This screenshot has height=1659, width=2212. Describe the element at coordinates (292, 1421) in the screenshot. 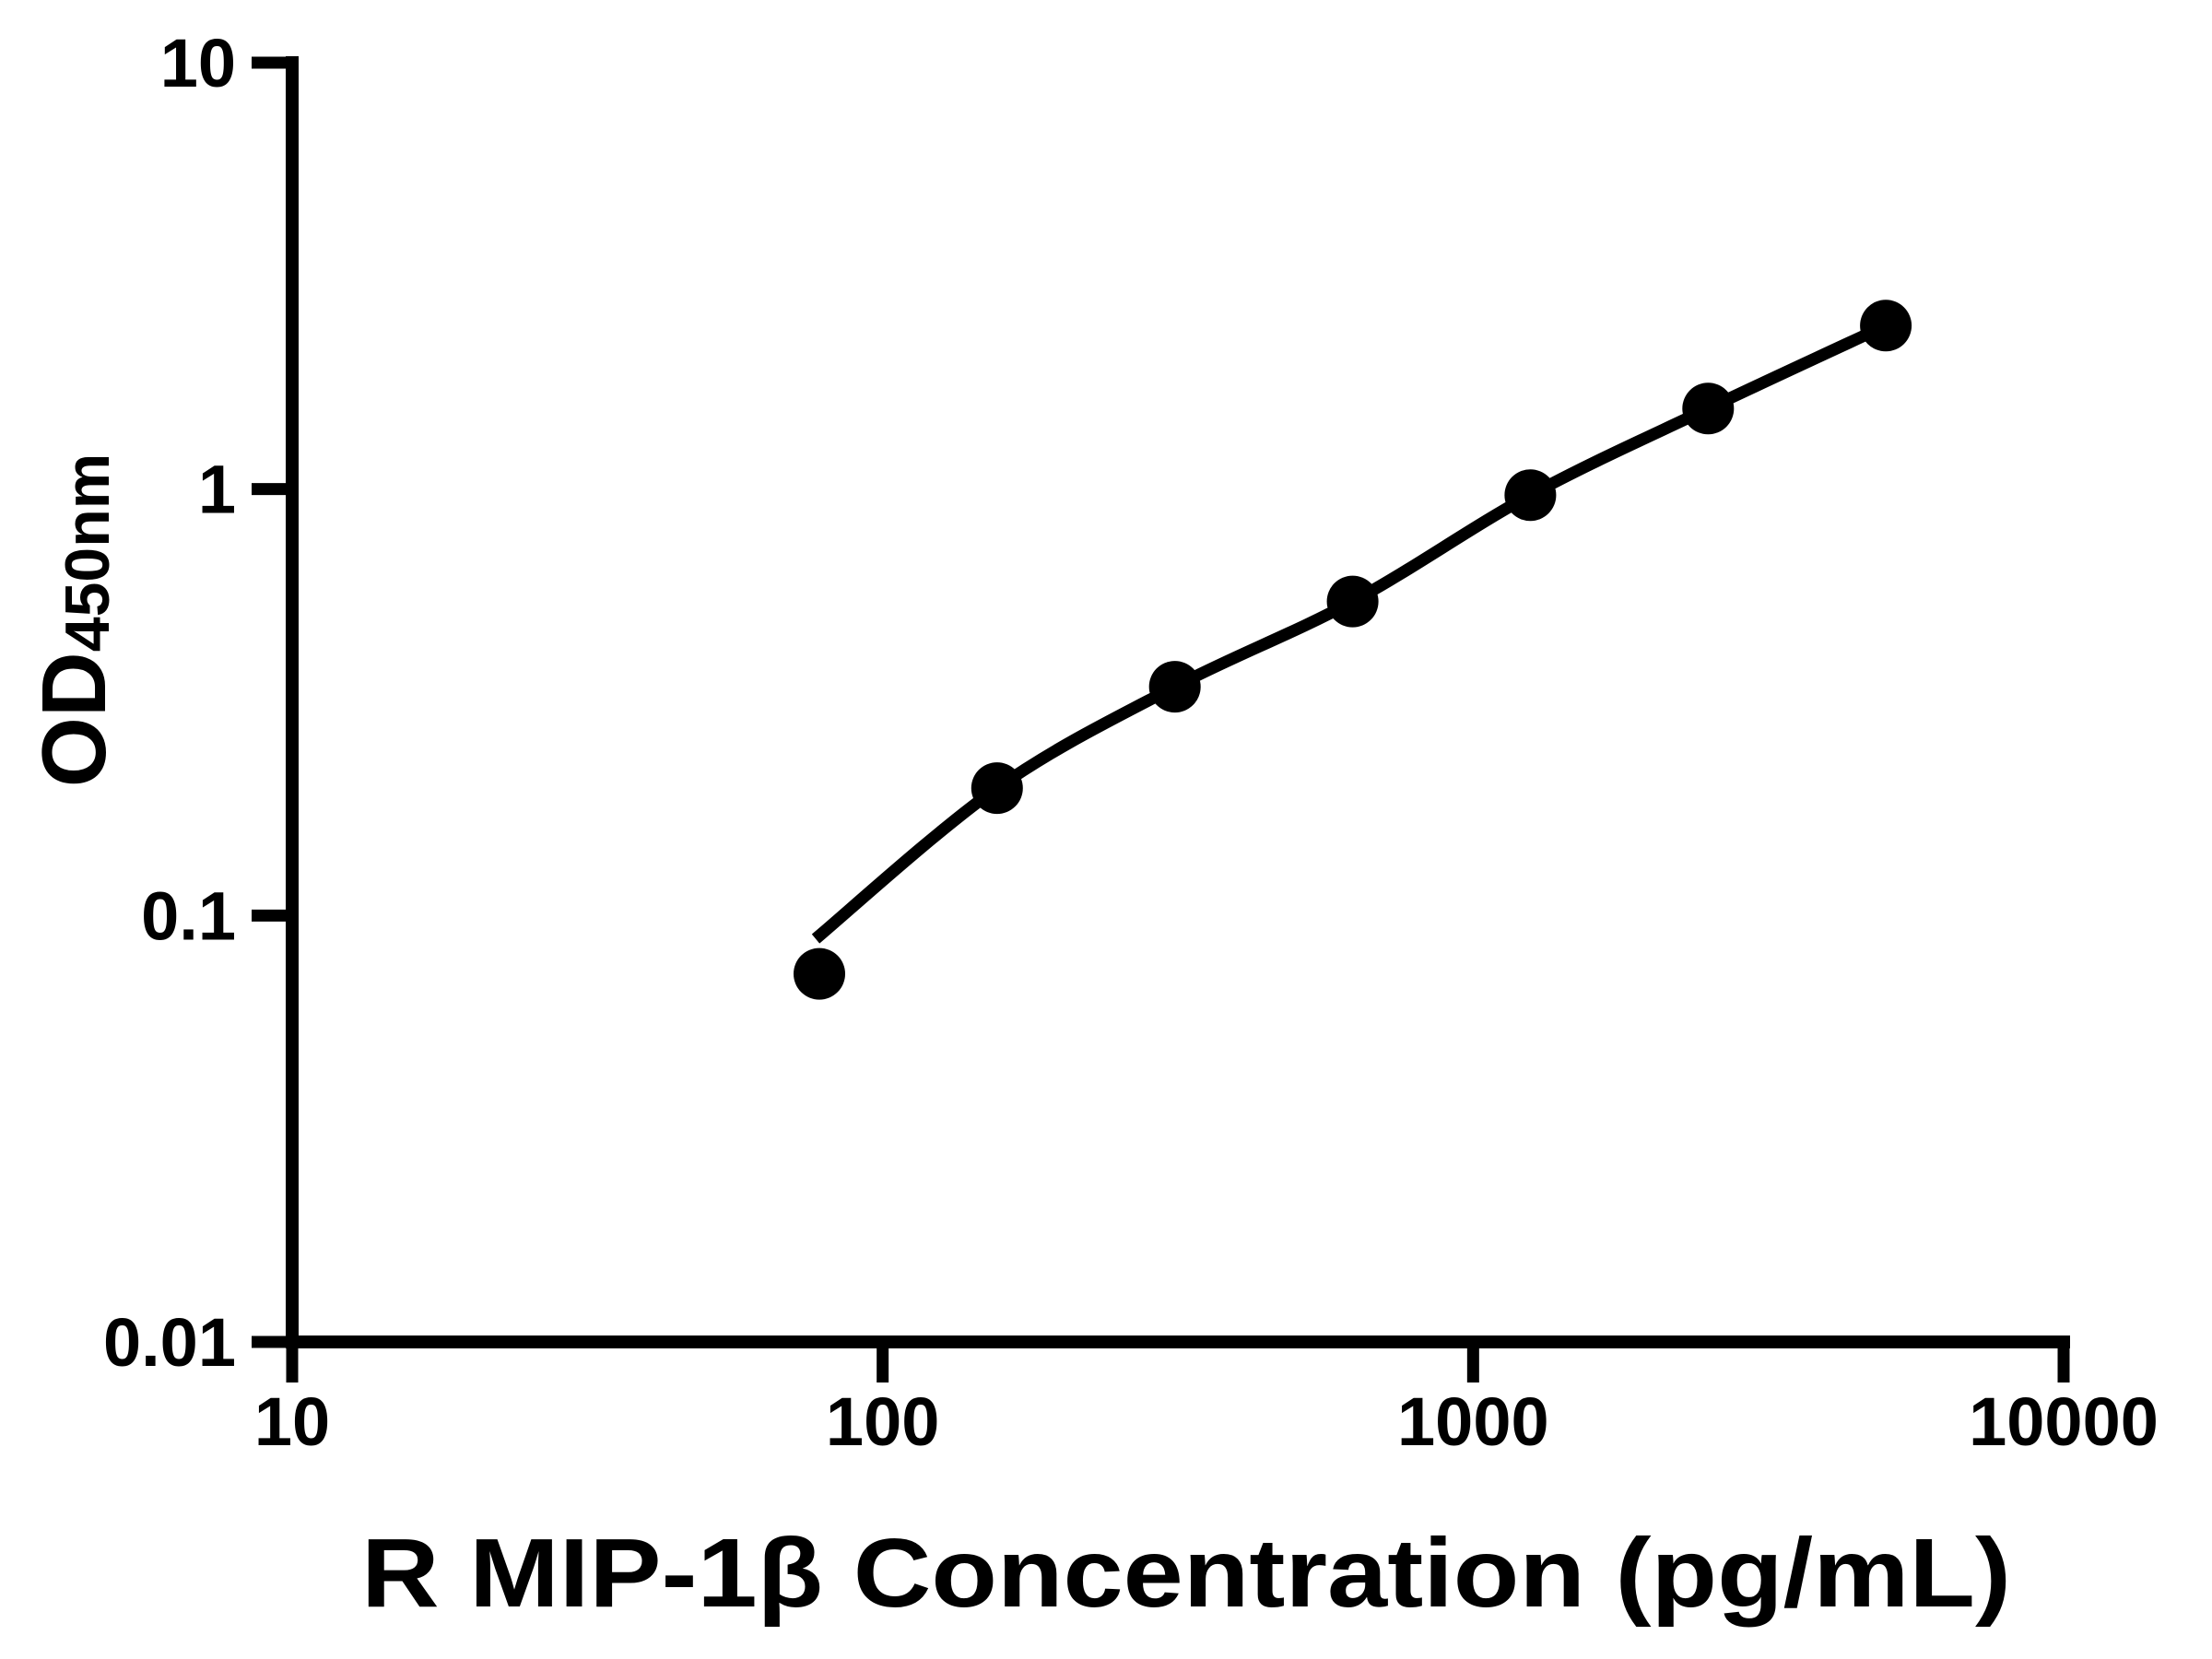

I see `x-tick-label: 10` at that location.